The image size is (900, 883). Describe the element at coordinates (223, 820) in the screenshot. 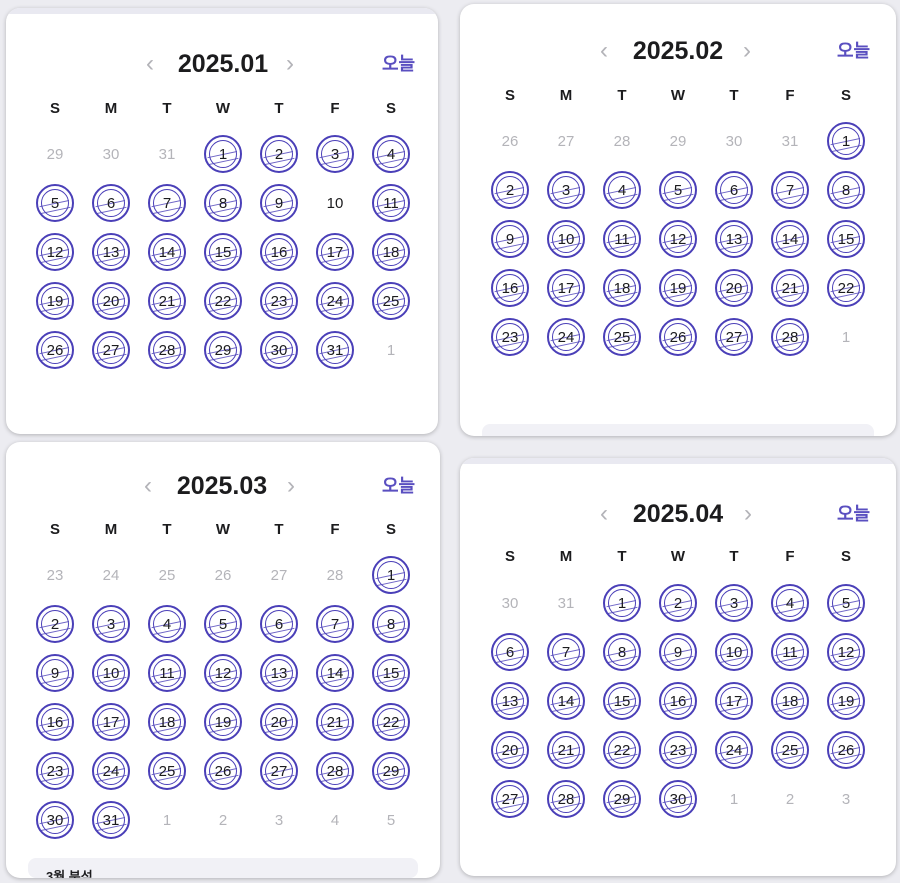

I see `day-cell: 2` at that location.